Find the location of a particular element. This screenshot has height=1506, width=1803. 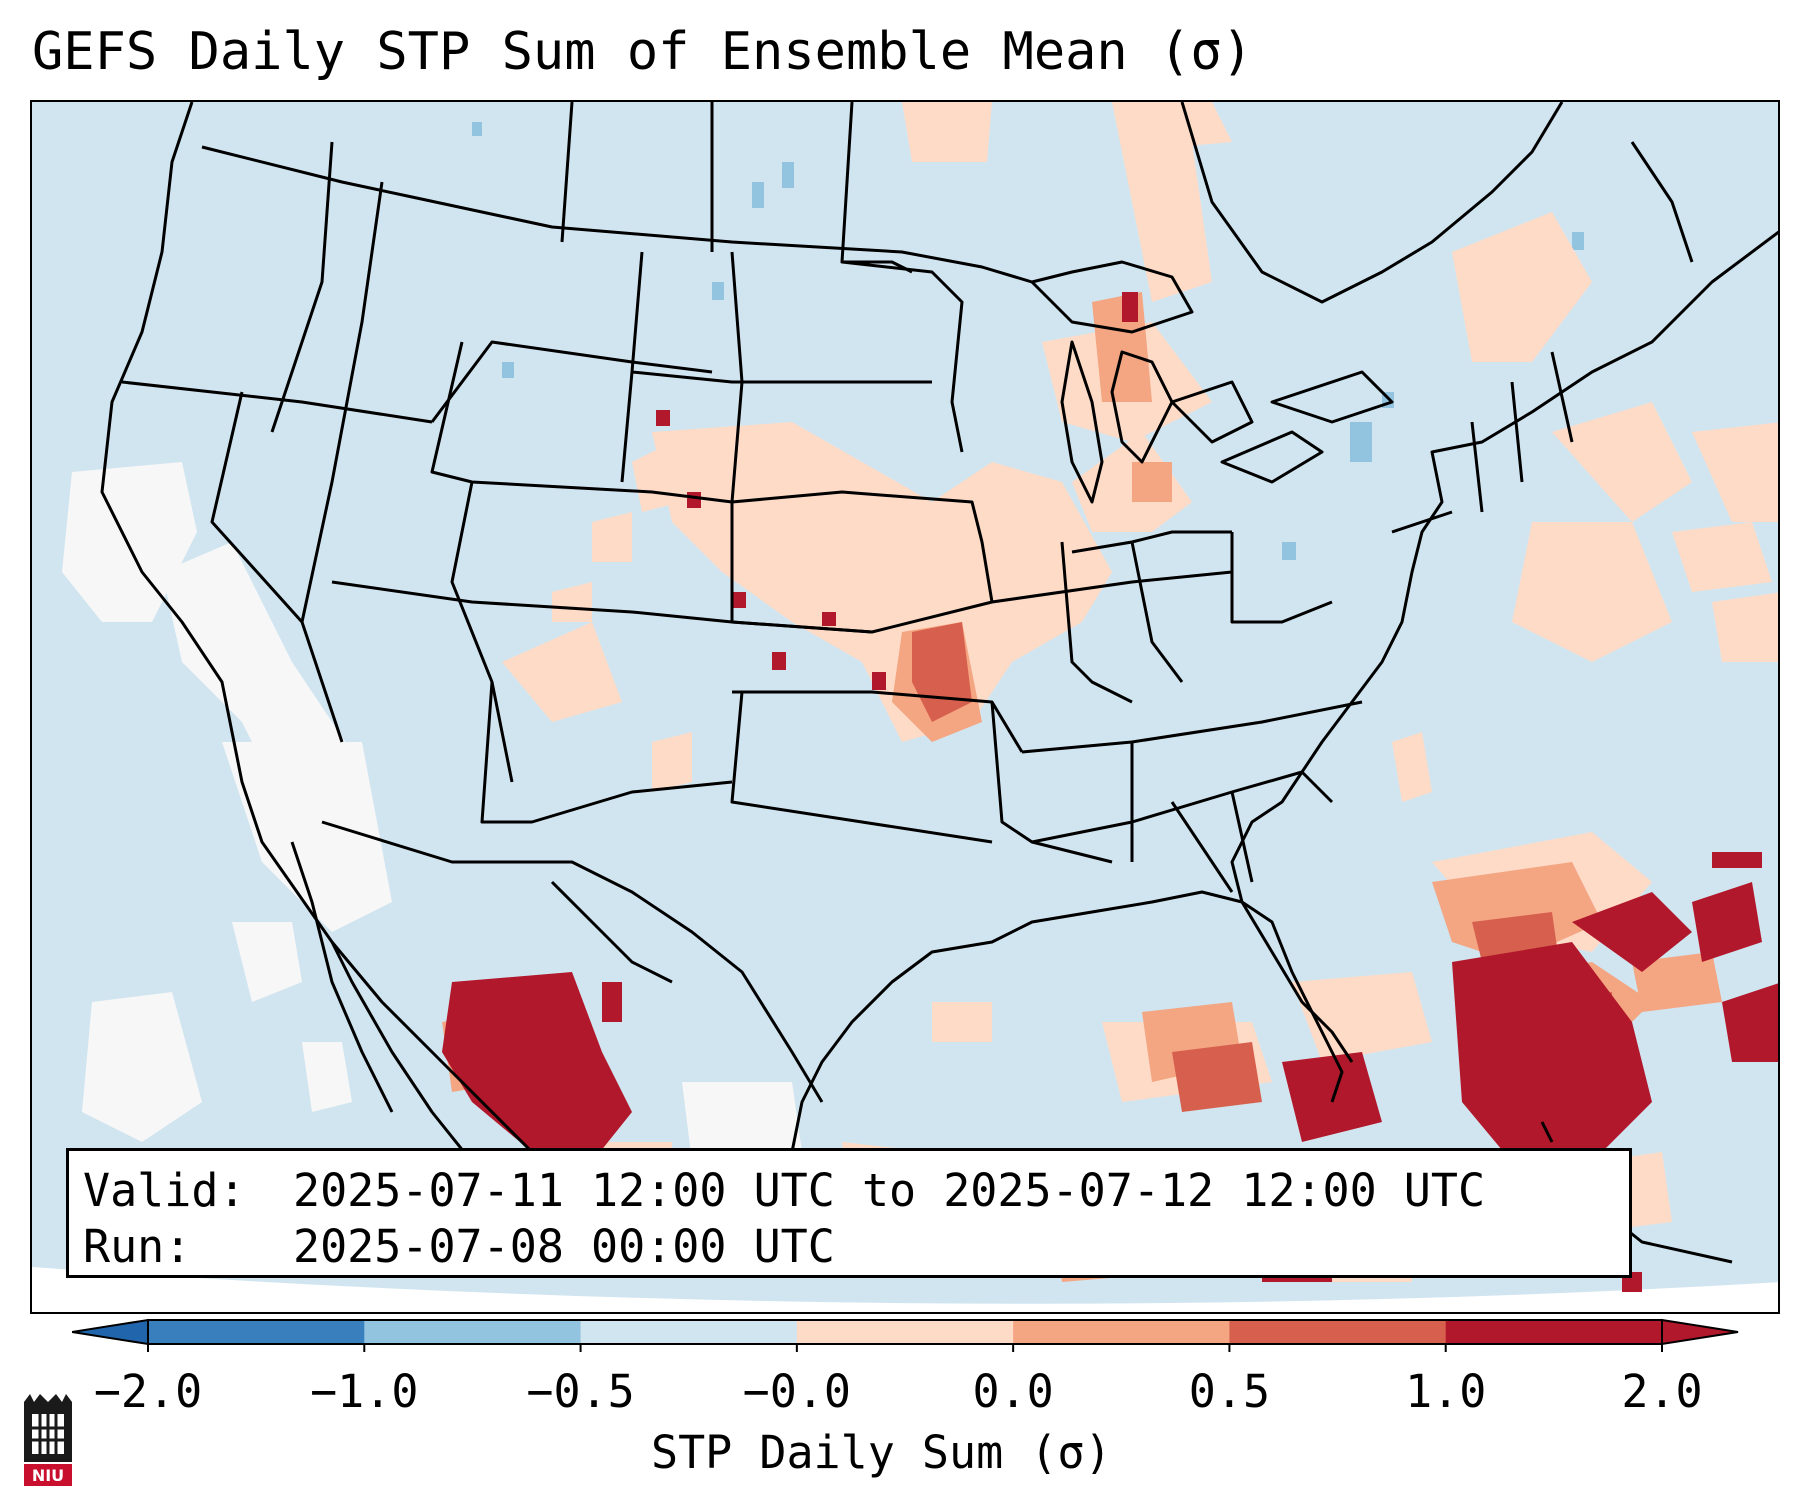

colorbar-tick-label: 0.5 is located at coordinates (1229, 1391).